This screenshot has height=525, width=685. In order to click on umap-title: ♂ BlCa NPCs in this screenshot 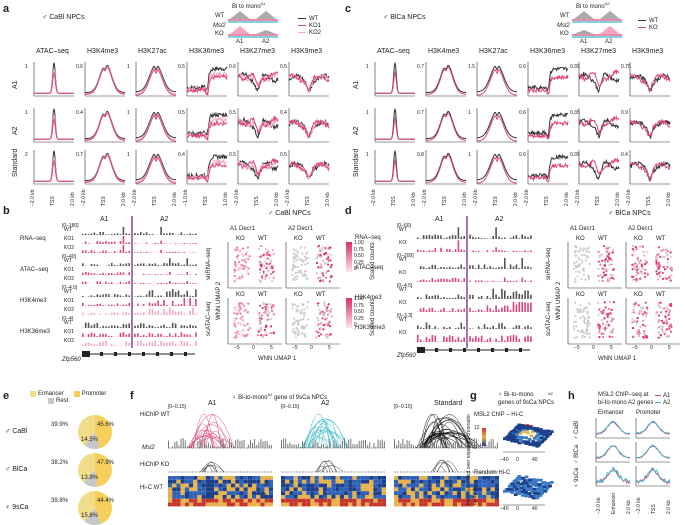, I will do `click(629, 213)`.